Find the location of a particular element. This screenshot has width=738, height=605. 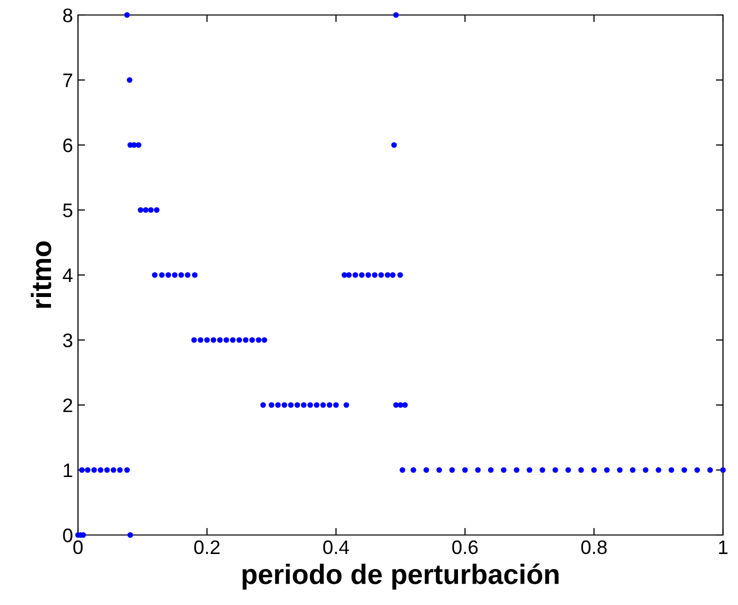

x-tick-label: 0.8 is located at coordinates (594, 547).